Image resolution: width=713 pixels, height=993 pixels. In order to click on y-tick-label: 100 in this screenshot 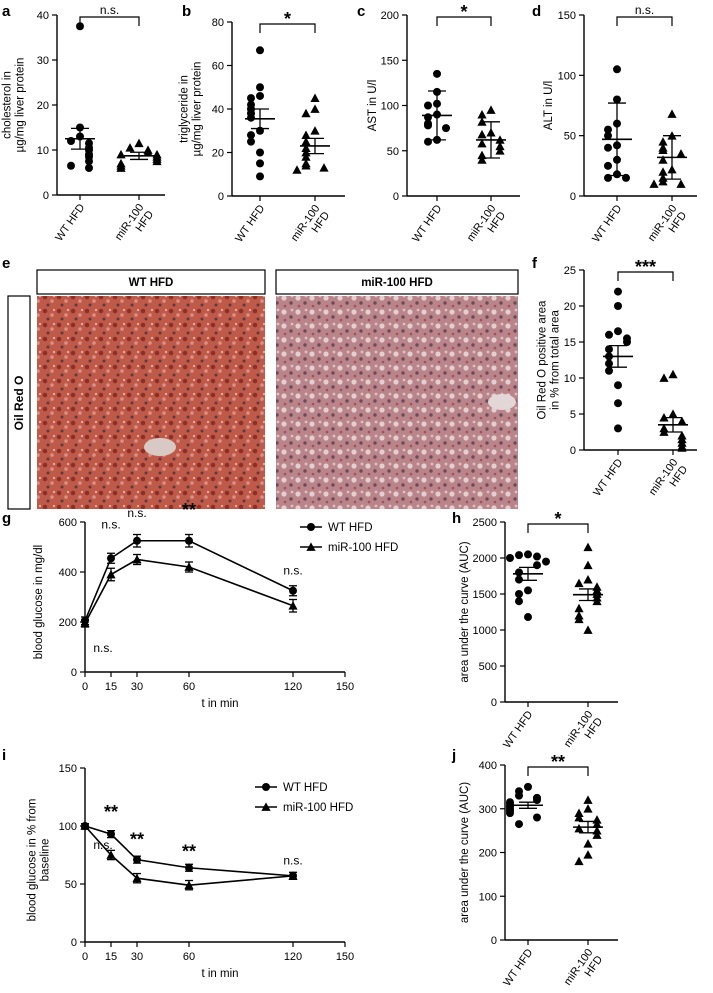, I will do `click(488, 897)`.